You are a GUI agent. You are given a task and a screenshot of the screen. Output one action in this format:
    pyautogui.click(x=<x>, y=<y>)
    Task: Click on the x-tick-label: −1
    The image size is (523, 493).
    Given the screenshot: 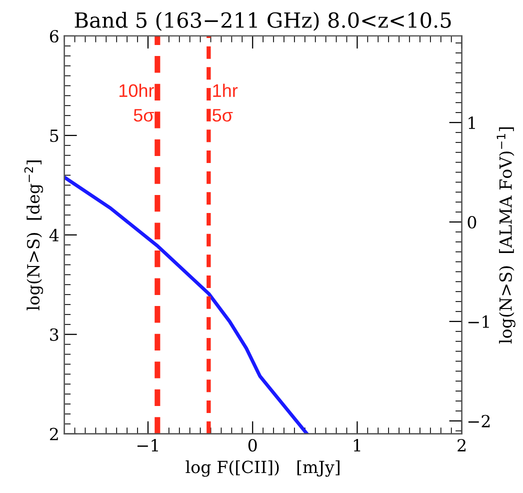 What is the action you would take?
    pyautogui.click(x=147, y=445)
    